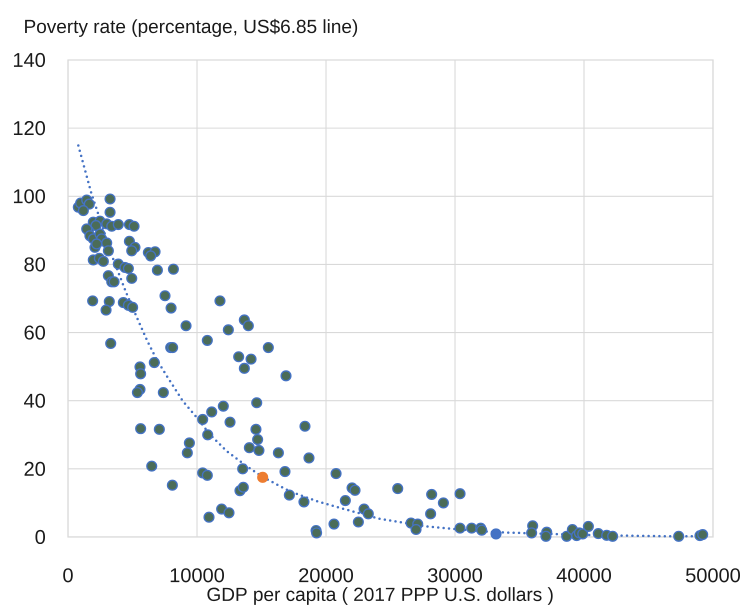 The width and height of the screenshot is (750, 612). Describe the element at coordinates (35, 401) in the screenshot. I see `y-tick-label: 40` at that location.